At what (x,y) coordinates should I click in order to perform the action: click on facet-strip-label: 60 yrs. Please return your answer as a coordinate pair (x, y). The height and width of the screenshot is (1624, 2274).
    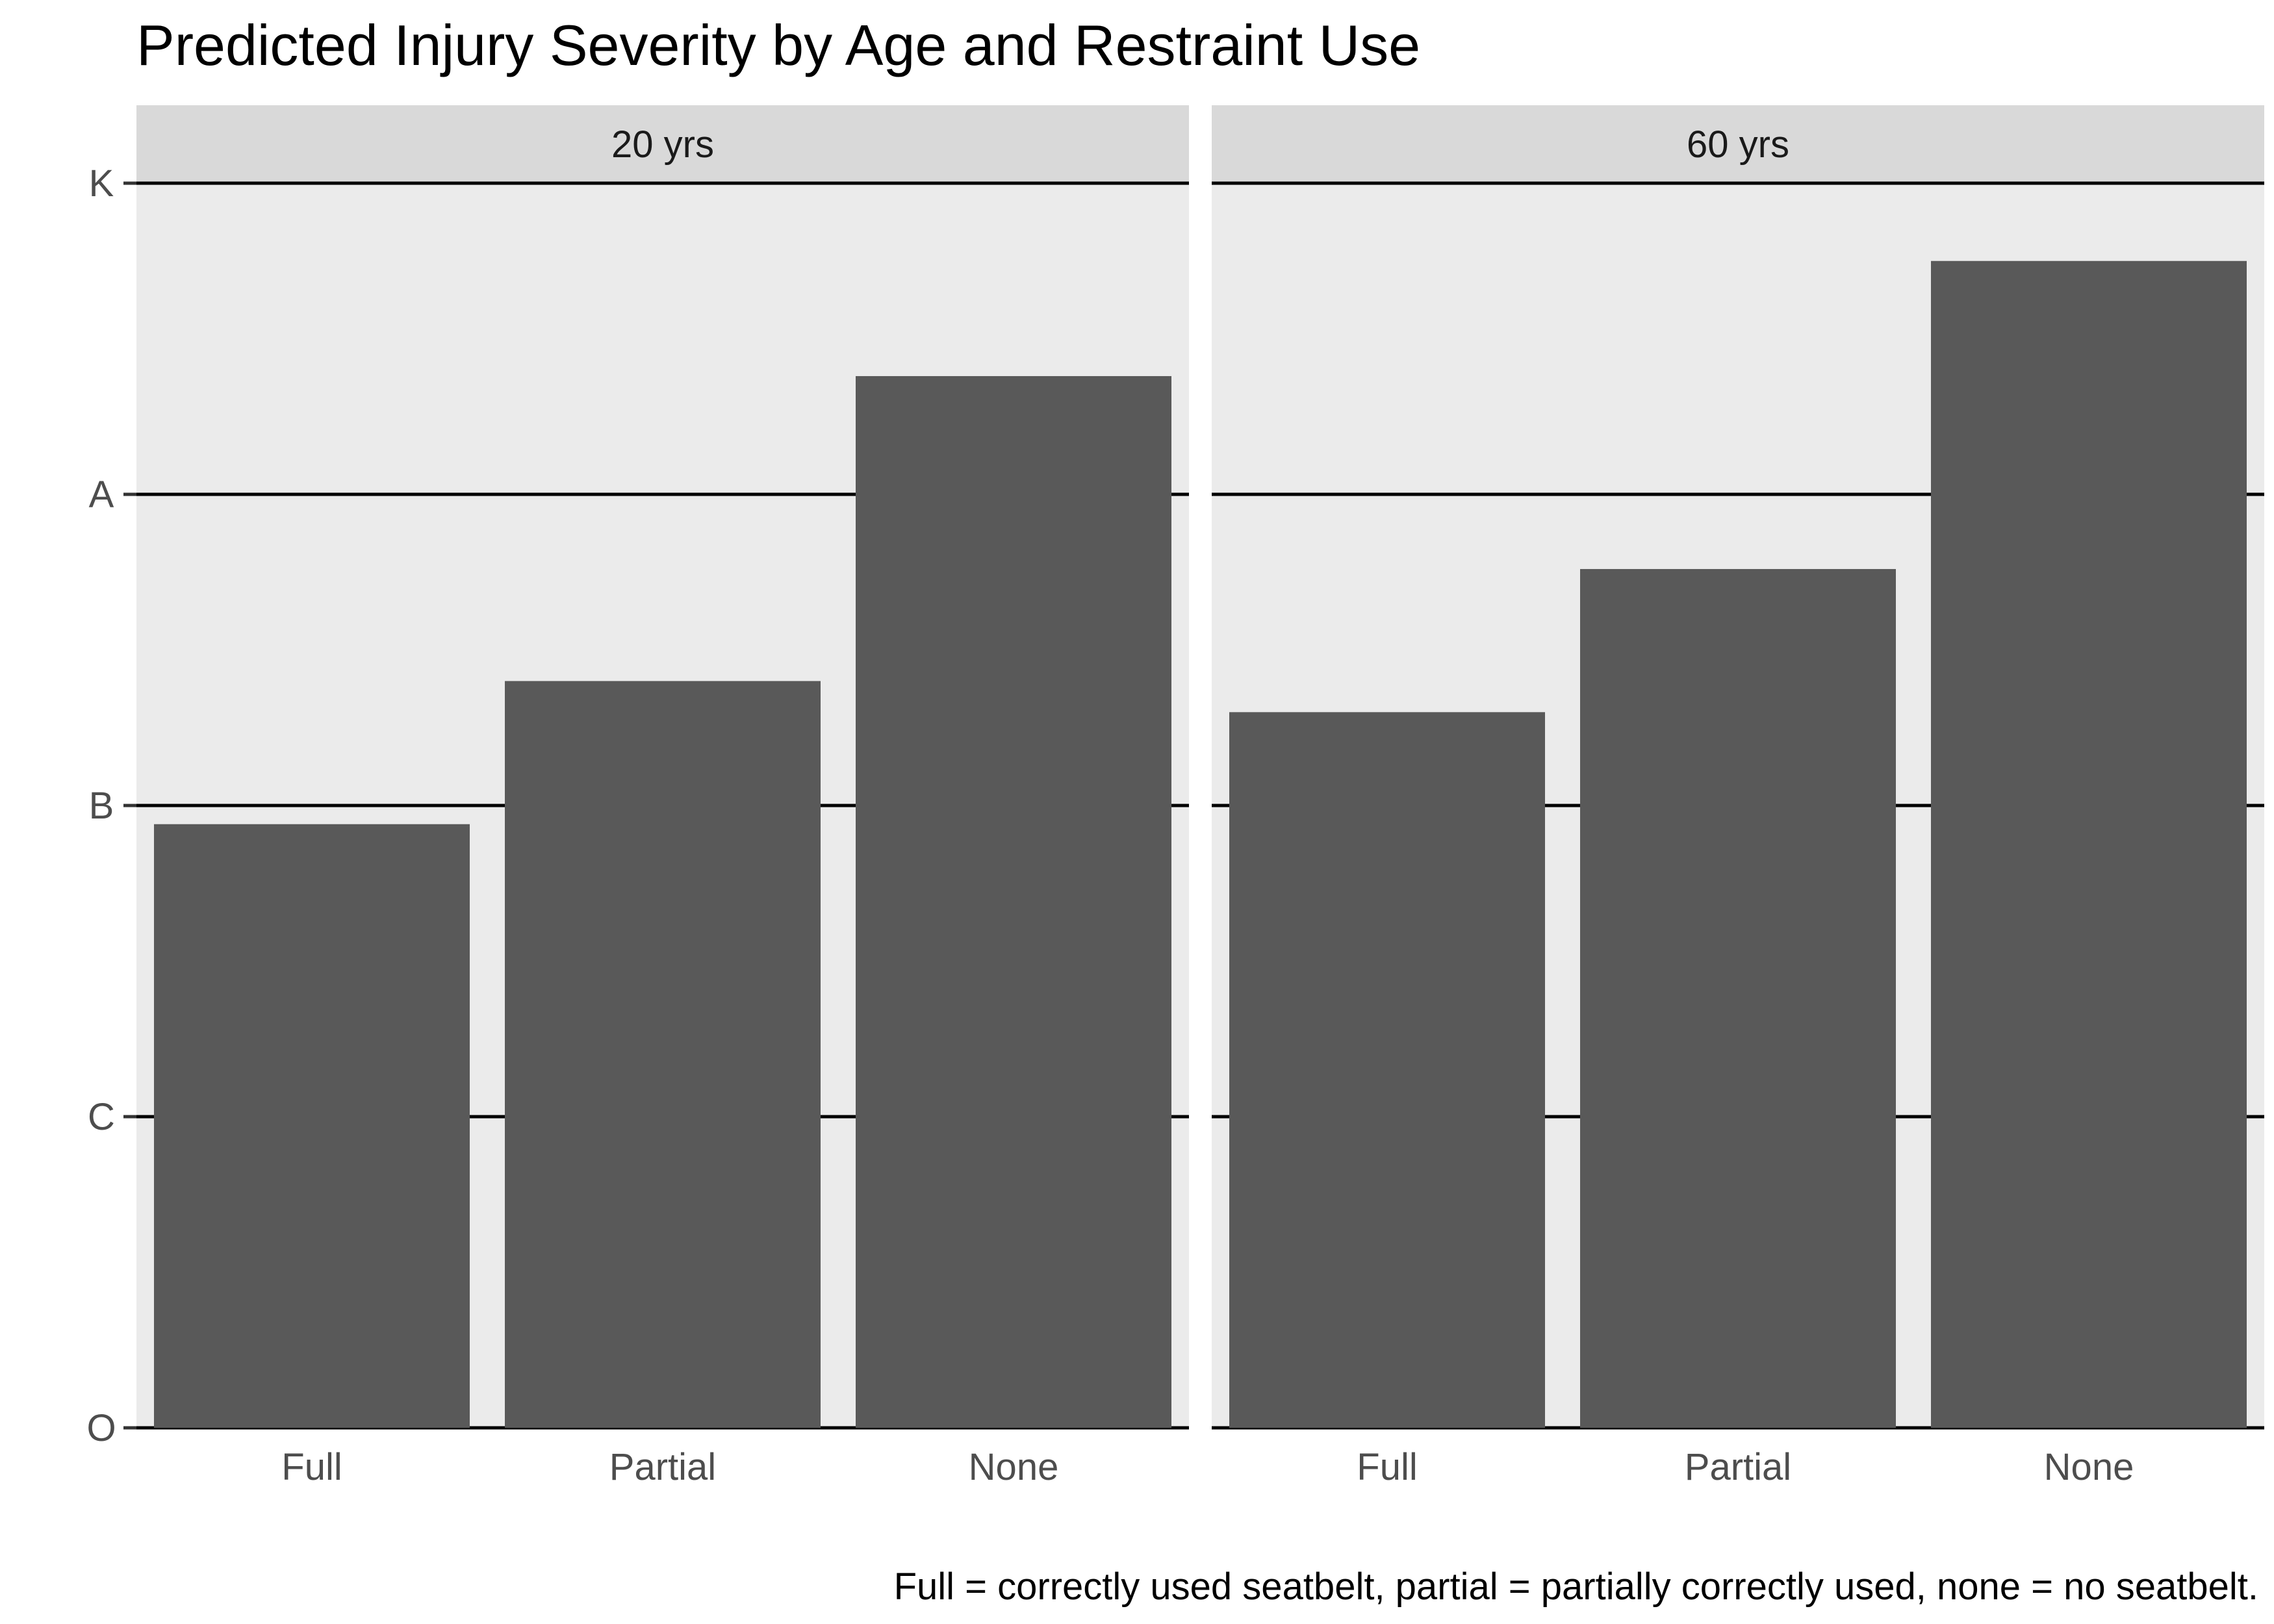
    Looking at the image, I should click on (1738, 144).